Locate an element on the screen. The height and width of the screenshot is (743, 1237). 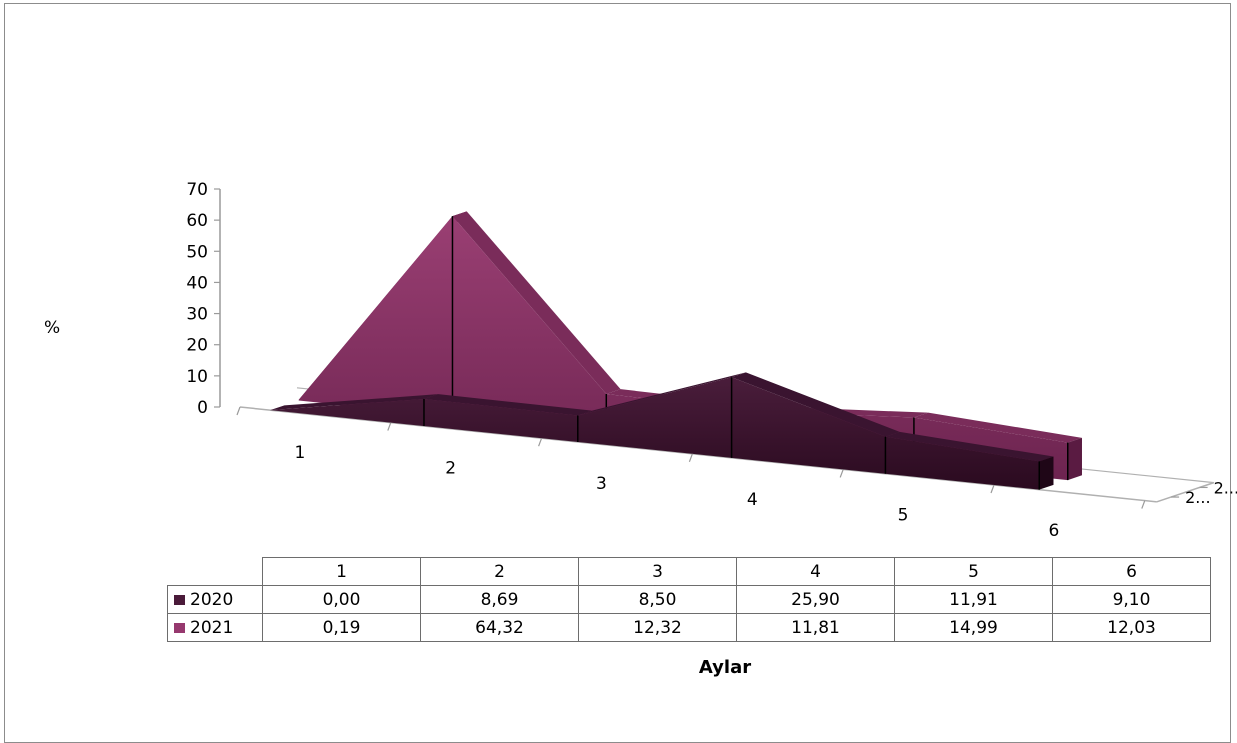
y-tick-label: 30 is located at coordinates (197, 315).